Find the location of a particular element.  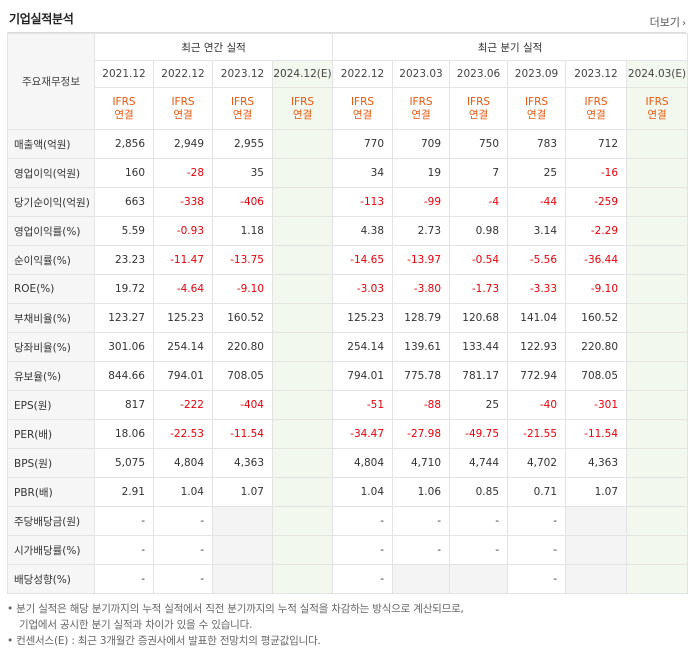

value-cell: -2.29 is located at coordinates (596, 231).